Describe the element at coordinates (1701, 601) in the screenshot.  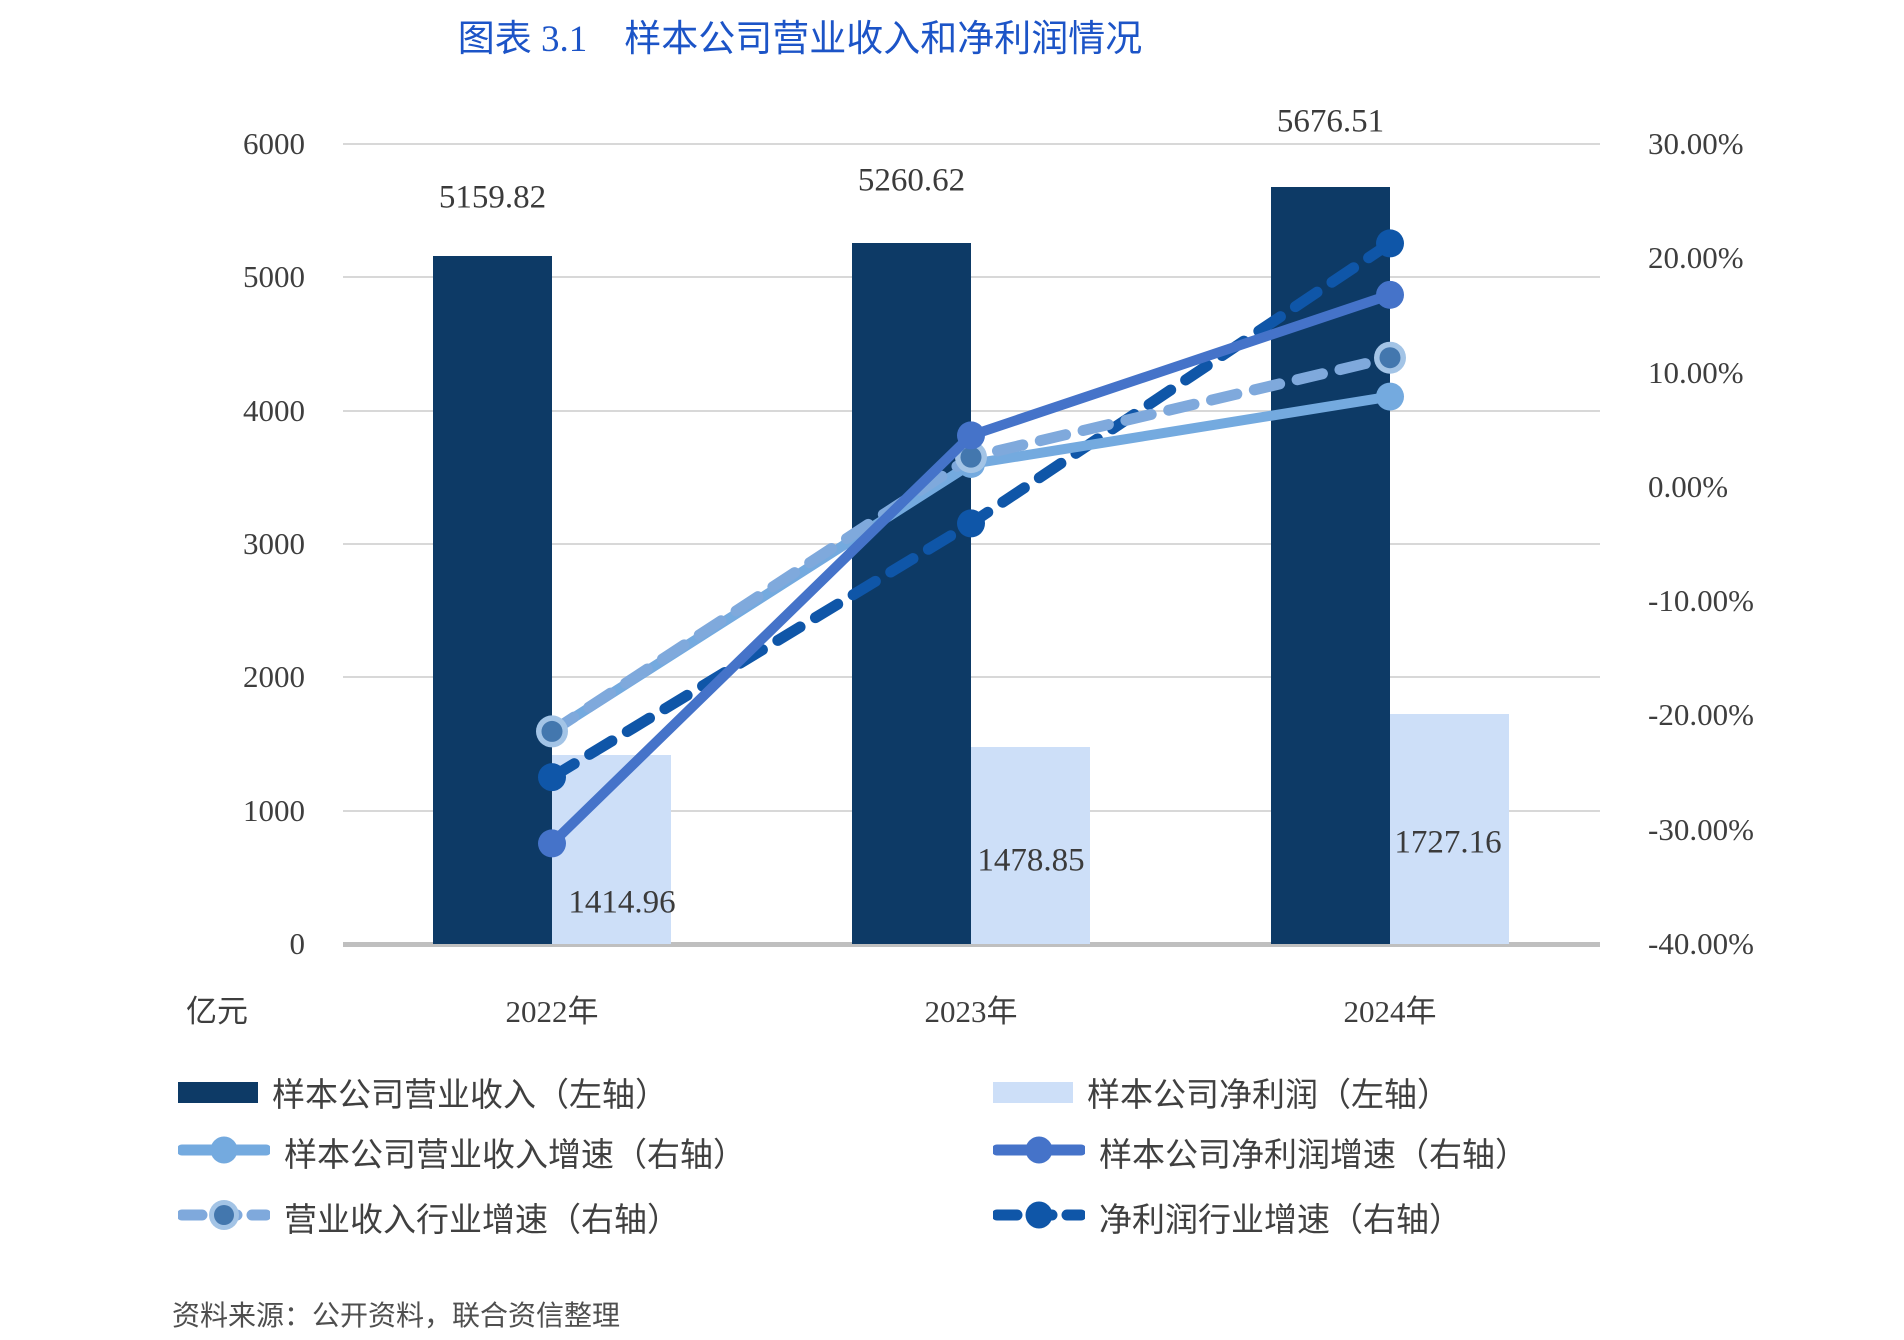
I see `right-axis-tick: -10.00%` at that location.